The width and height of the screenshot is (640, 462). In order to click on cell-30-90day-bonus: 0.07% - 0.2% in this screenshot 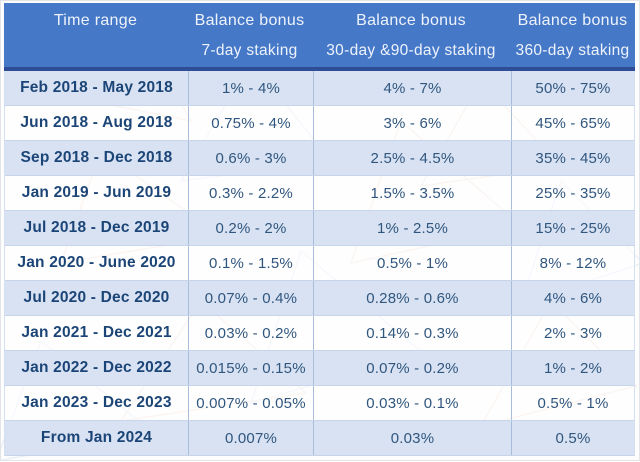, I will do `click(412, 368)`.